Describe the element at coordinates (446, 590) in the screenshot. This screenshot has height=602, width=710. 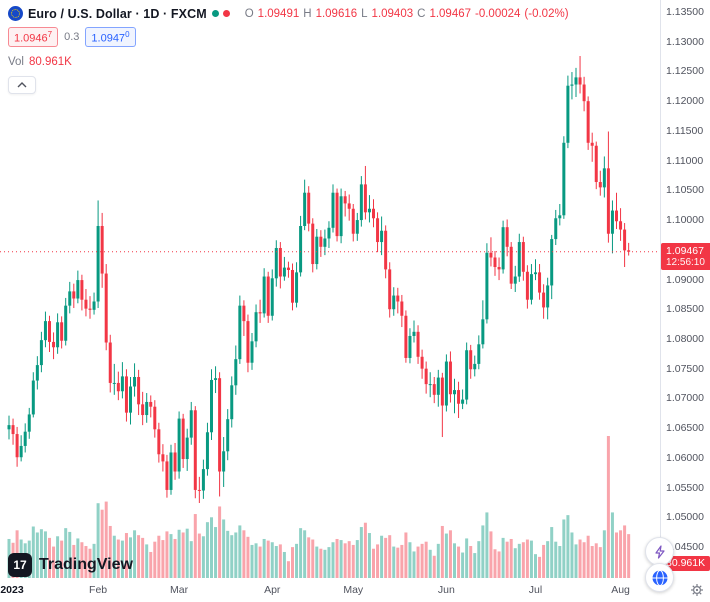
I see `time-tick-label: Jun` at that location.